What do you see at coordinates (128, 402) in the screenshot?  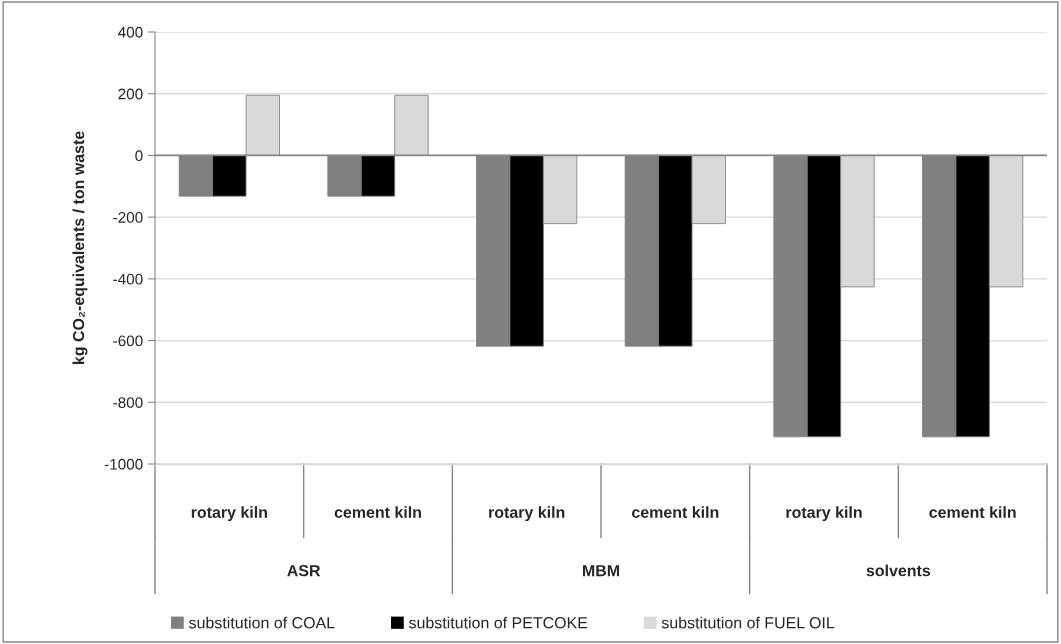 I see `y-tick-label: -800` at bounding box center [128, 402].